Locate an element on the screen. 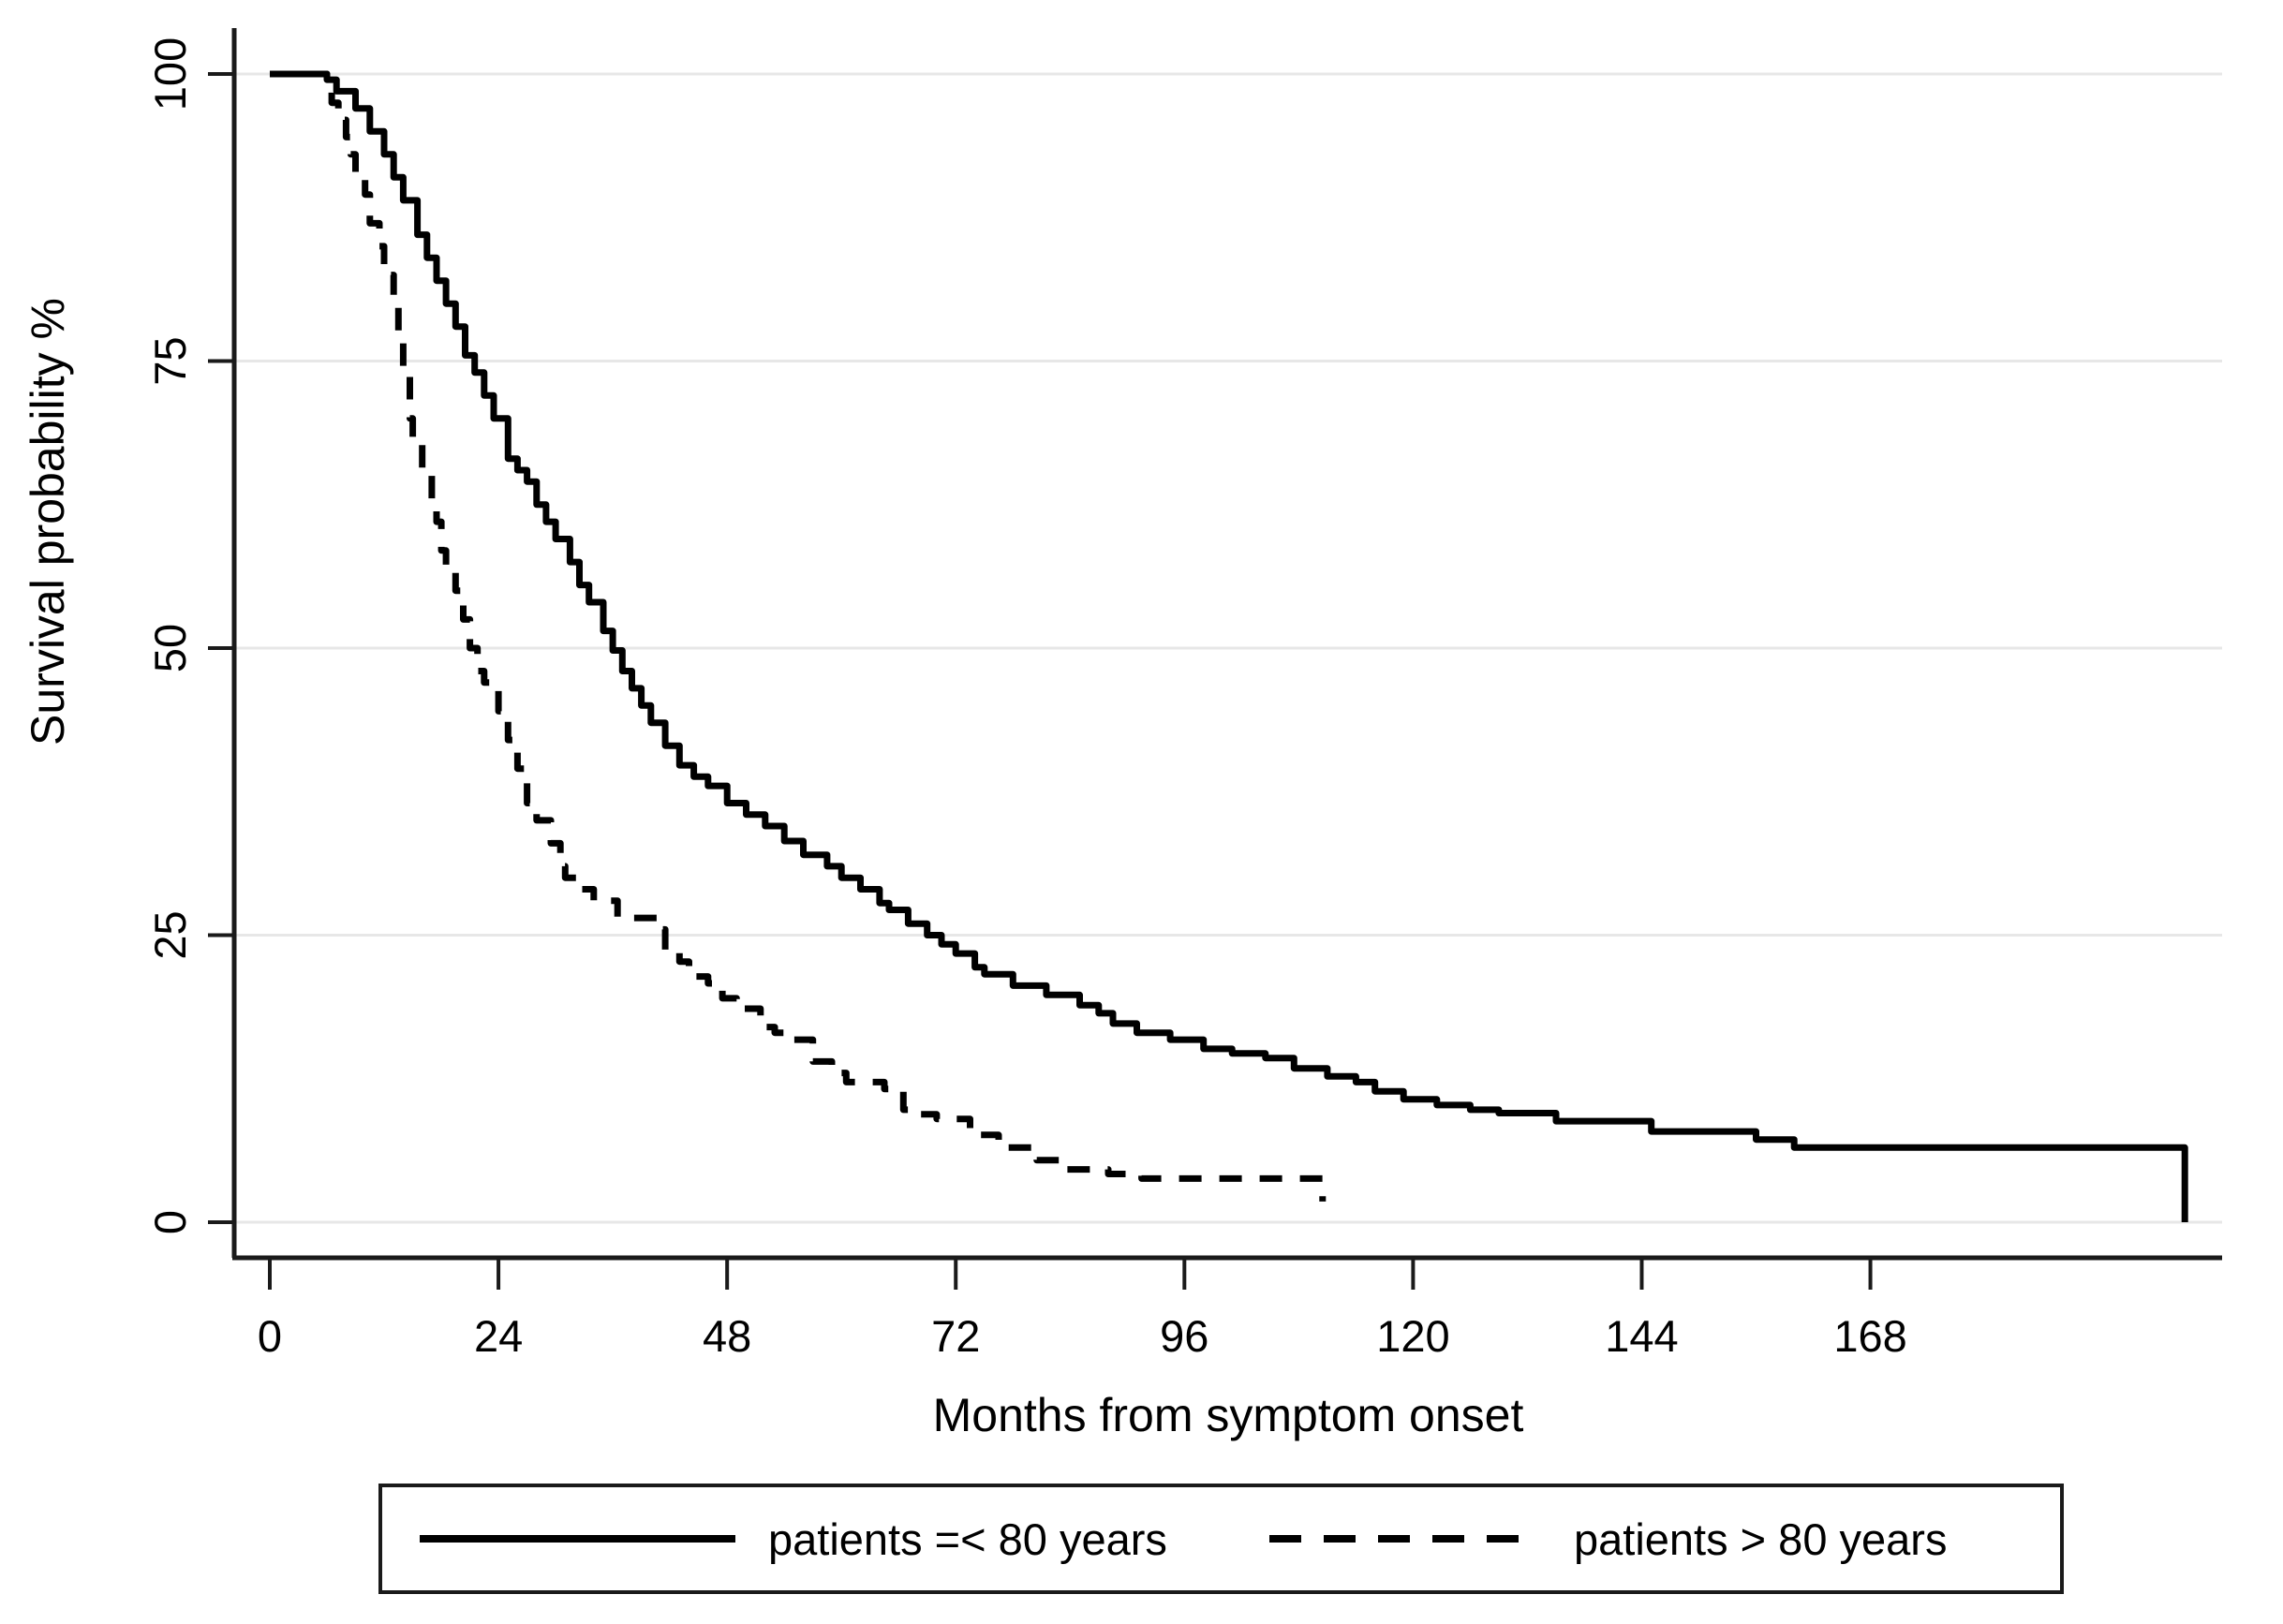  y-tick-label-50: 50 is located at coordinates (170, 648).